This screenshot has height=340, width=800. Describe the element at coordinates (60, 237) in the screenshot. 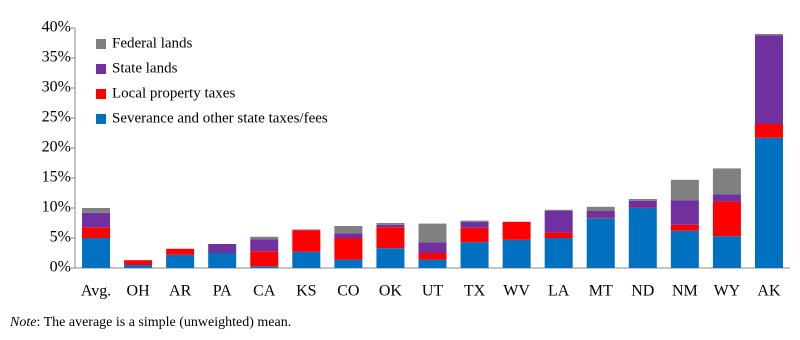

I see `y-tick-label: 5%` at that location.